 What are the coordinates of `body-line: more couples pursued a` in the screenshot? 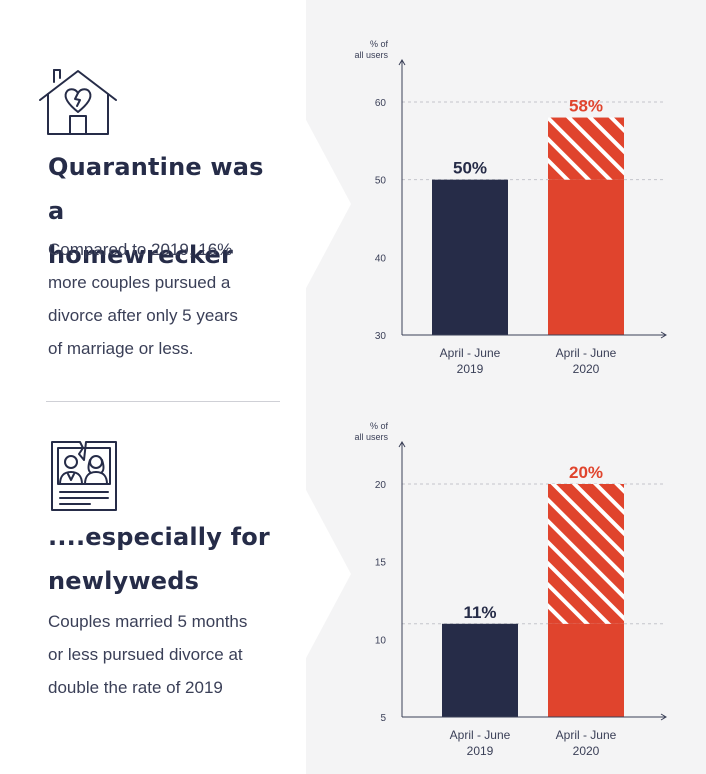 It's located at (139, 282).